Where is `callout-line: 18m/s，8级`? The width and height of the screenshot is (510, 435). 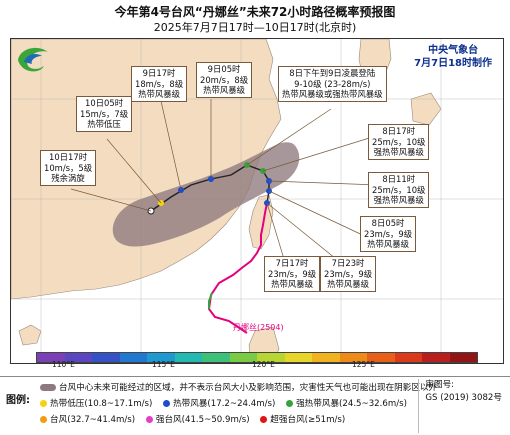 callout-line: 18m/s，8级 is located at coordinates (159, 83).